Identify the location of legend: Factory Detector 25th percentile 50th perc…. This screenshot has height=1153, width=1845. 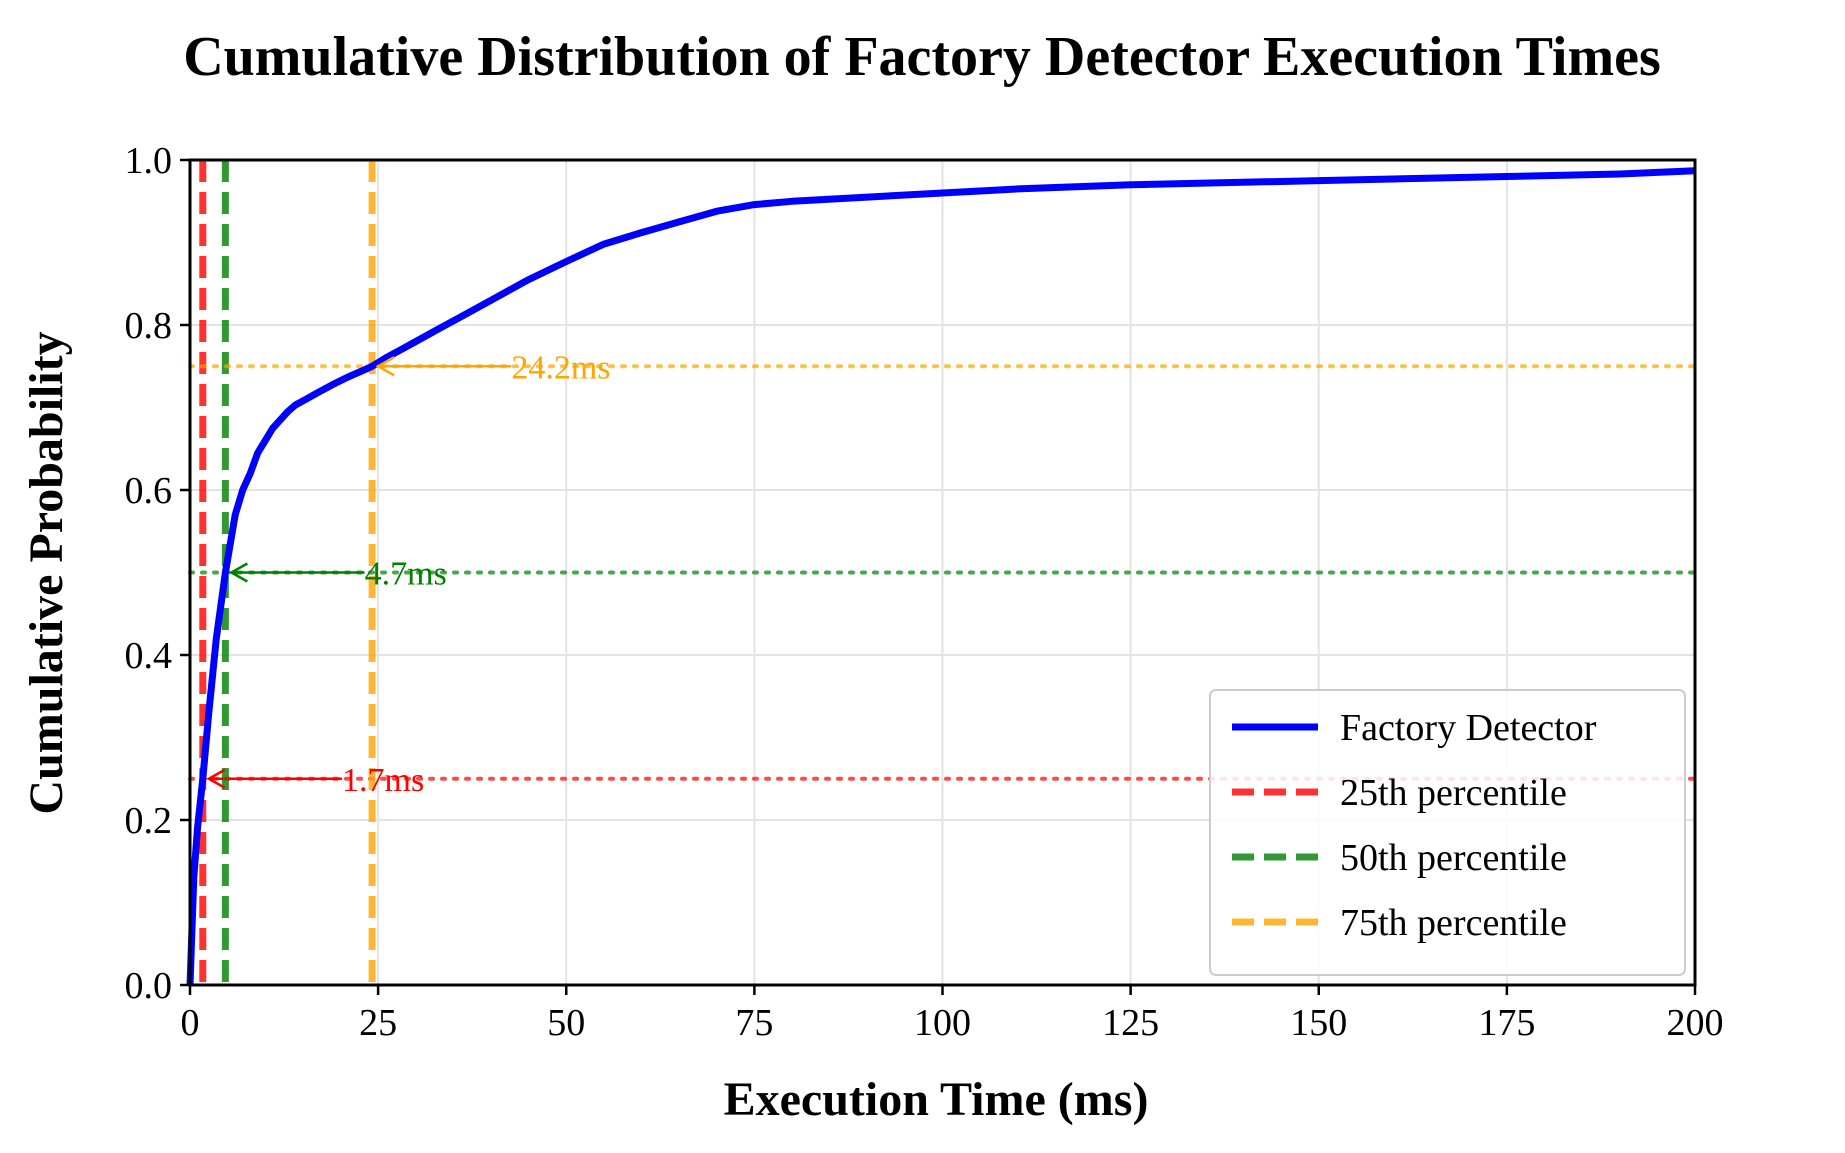
(1447, 832).